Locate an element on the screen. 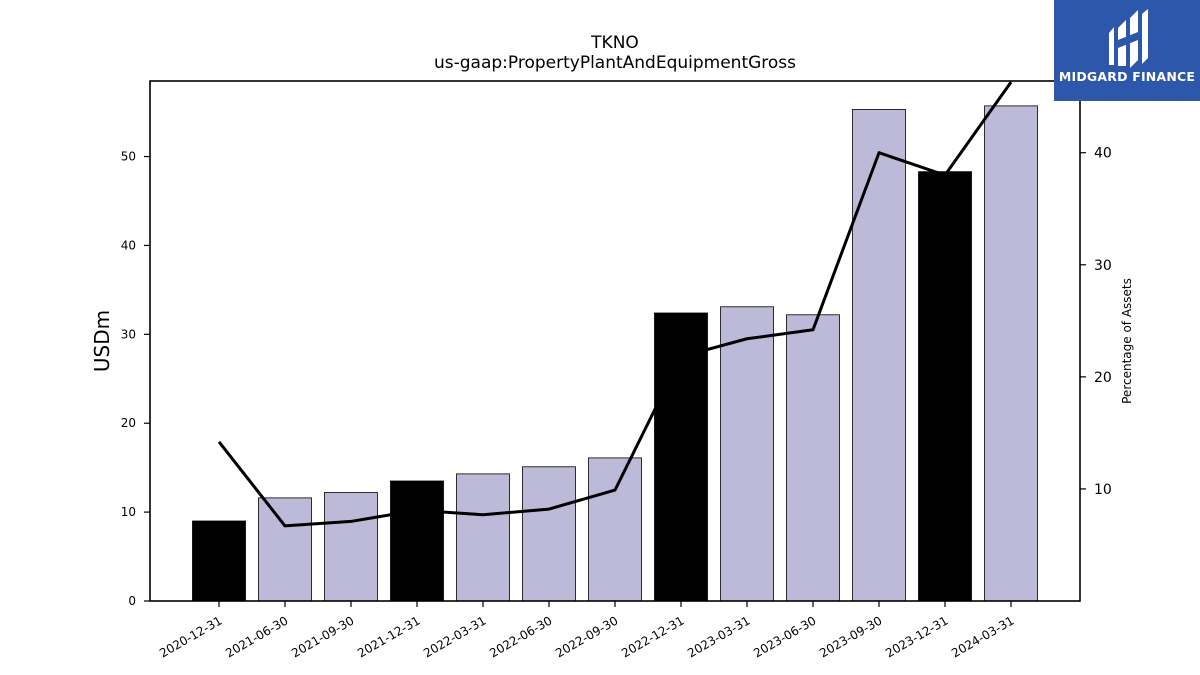 Image resolution: width=1200 pixels, height=675 pixels. x-tick-label: 2022-12-31 is located at coordinates (652, 636).